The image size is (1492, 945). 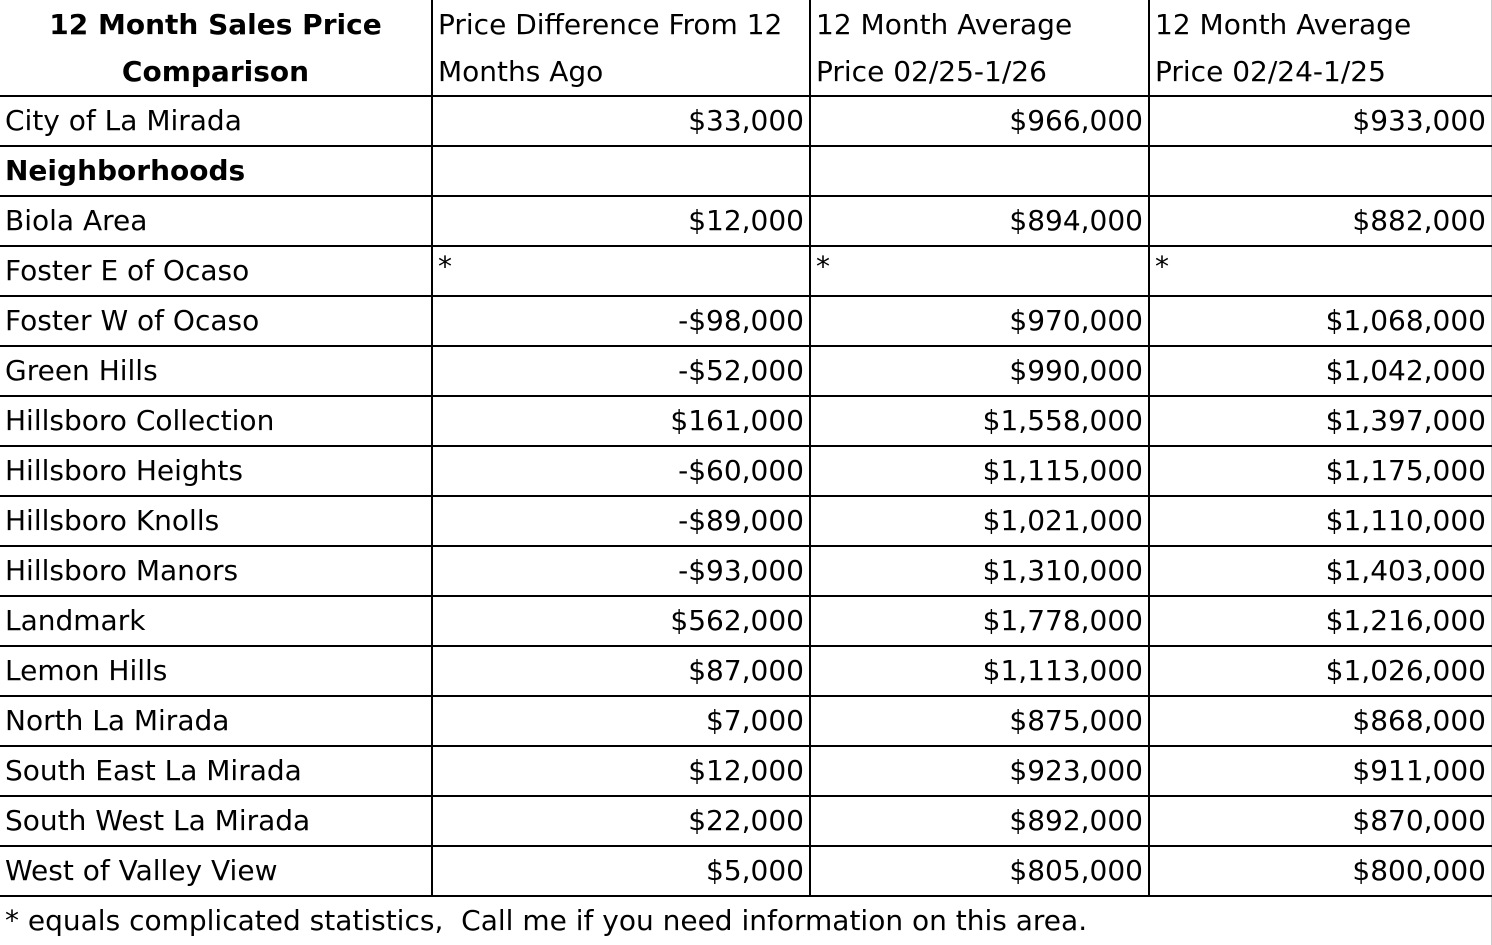 I want to click on cell: $1,397,000, so click(x=1320, y=421).